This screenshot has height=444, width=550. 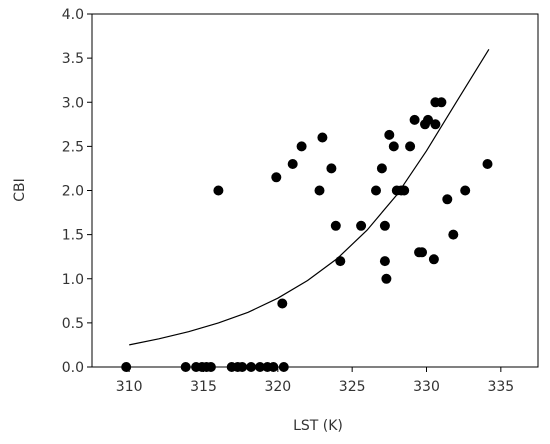 I want to click on y-tick-label: 4.0, so click(x=73, y=15).